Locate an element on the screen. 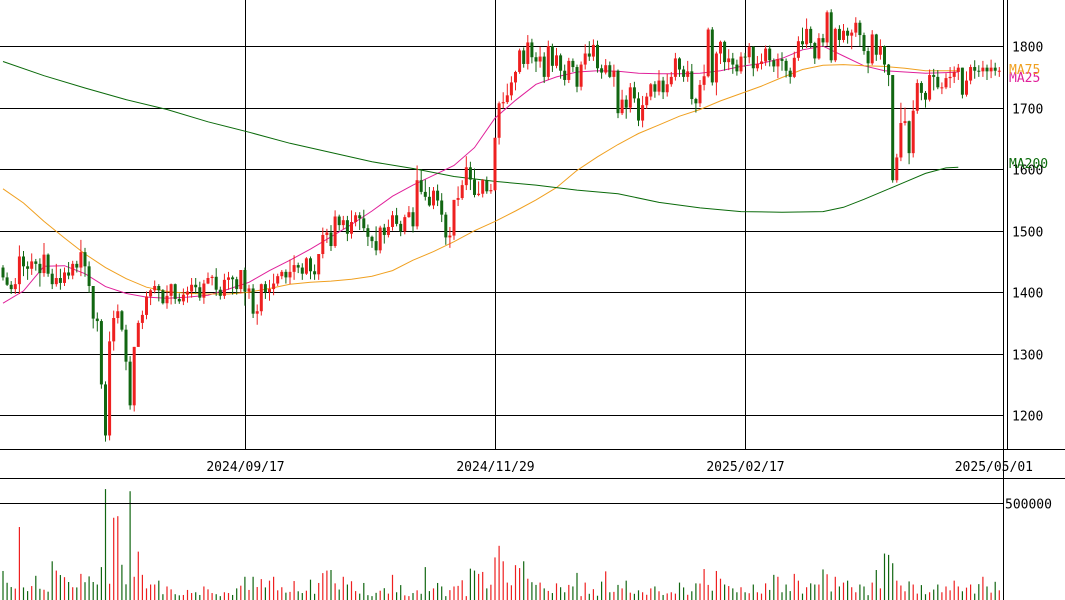 The image size is (1065, 600). volume-tick-label: 500000 is located at coordinates (1028, 505).